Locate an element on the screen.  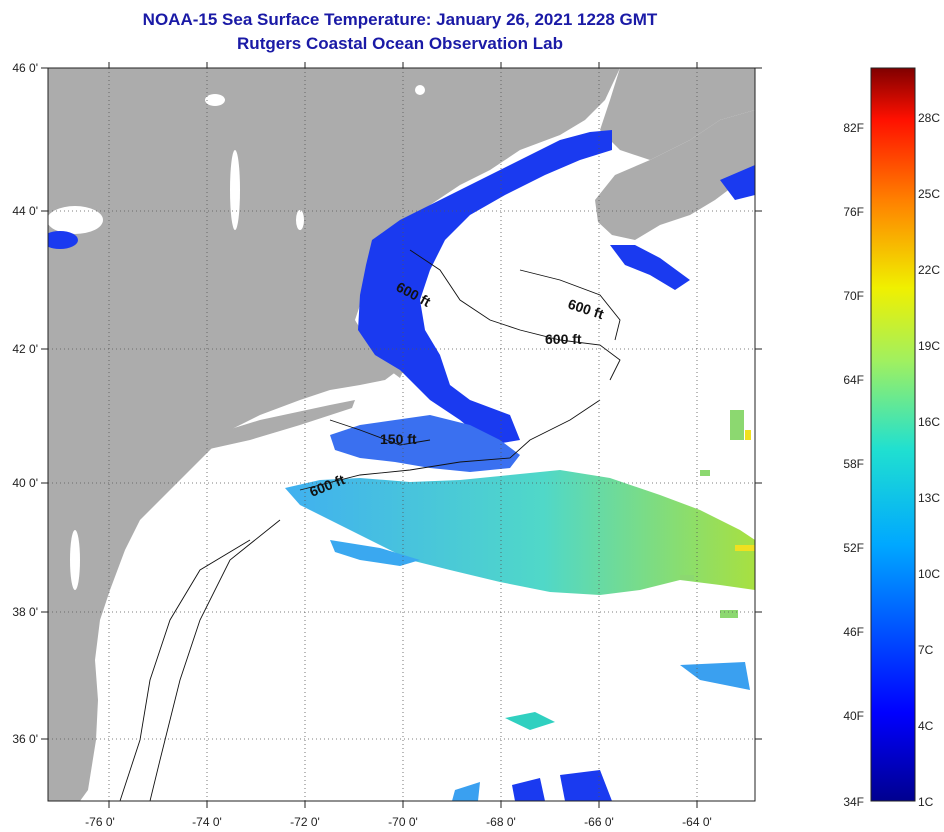
map-subtitle: Rutgers Coastal Ocean Observation Lab is located at coordinates (400, 43).